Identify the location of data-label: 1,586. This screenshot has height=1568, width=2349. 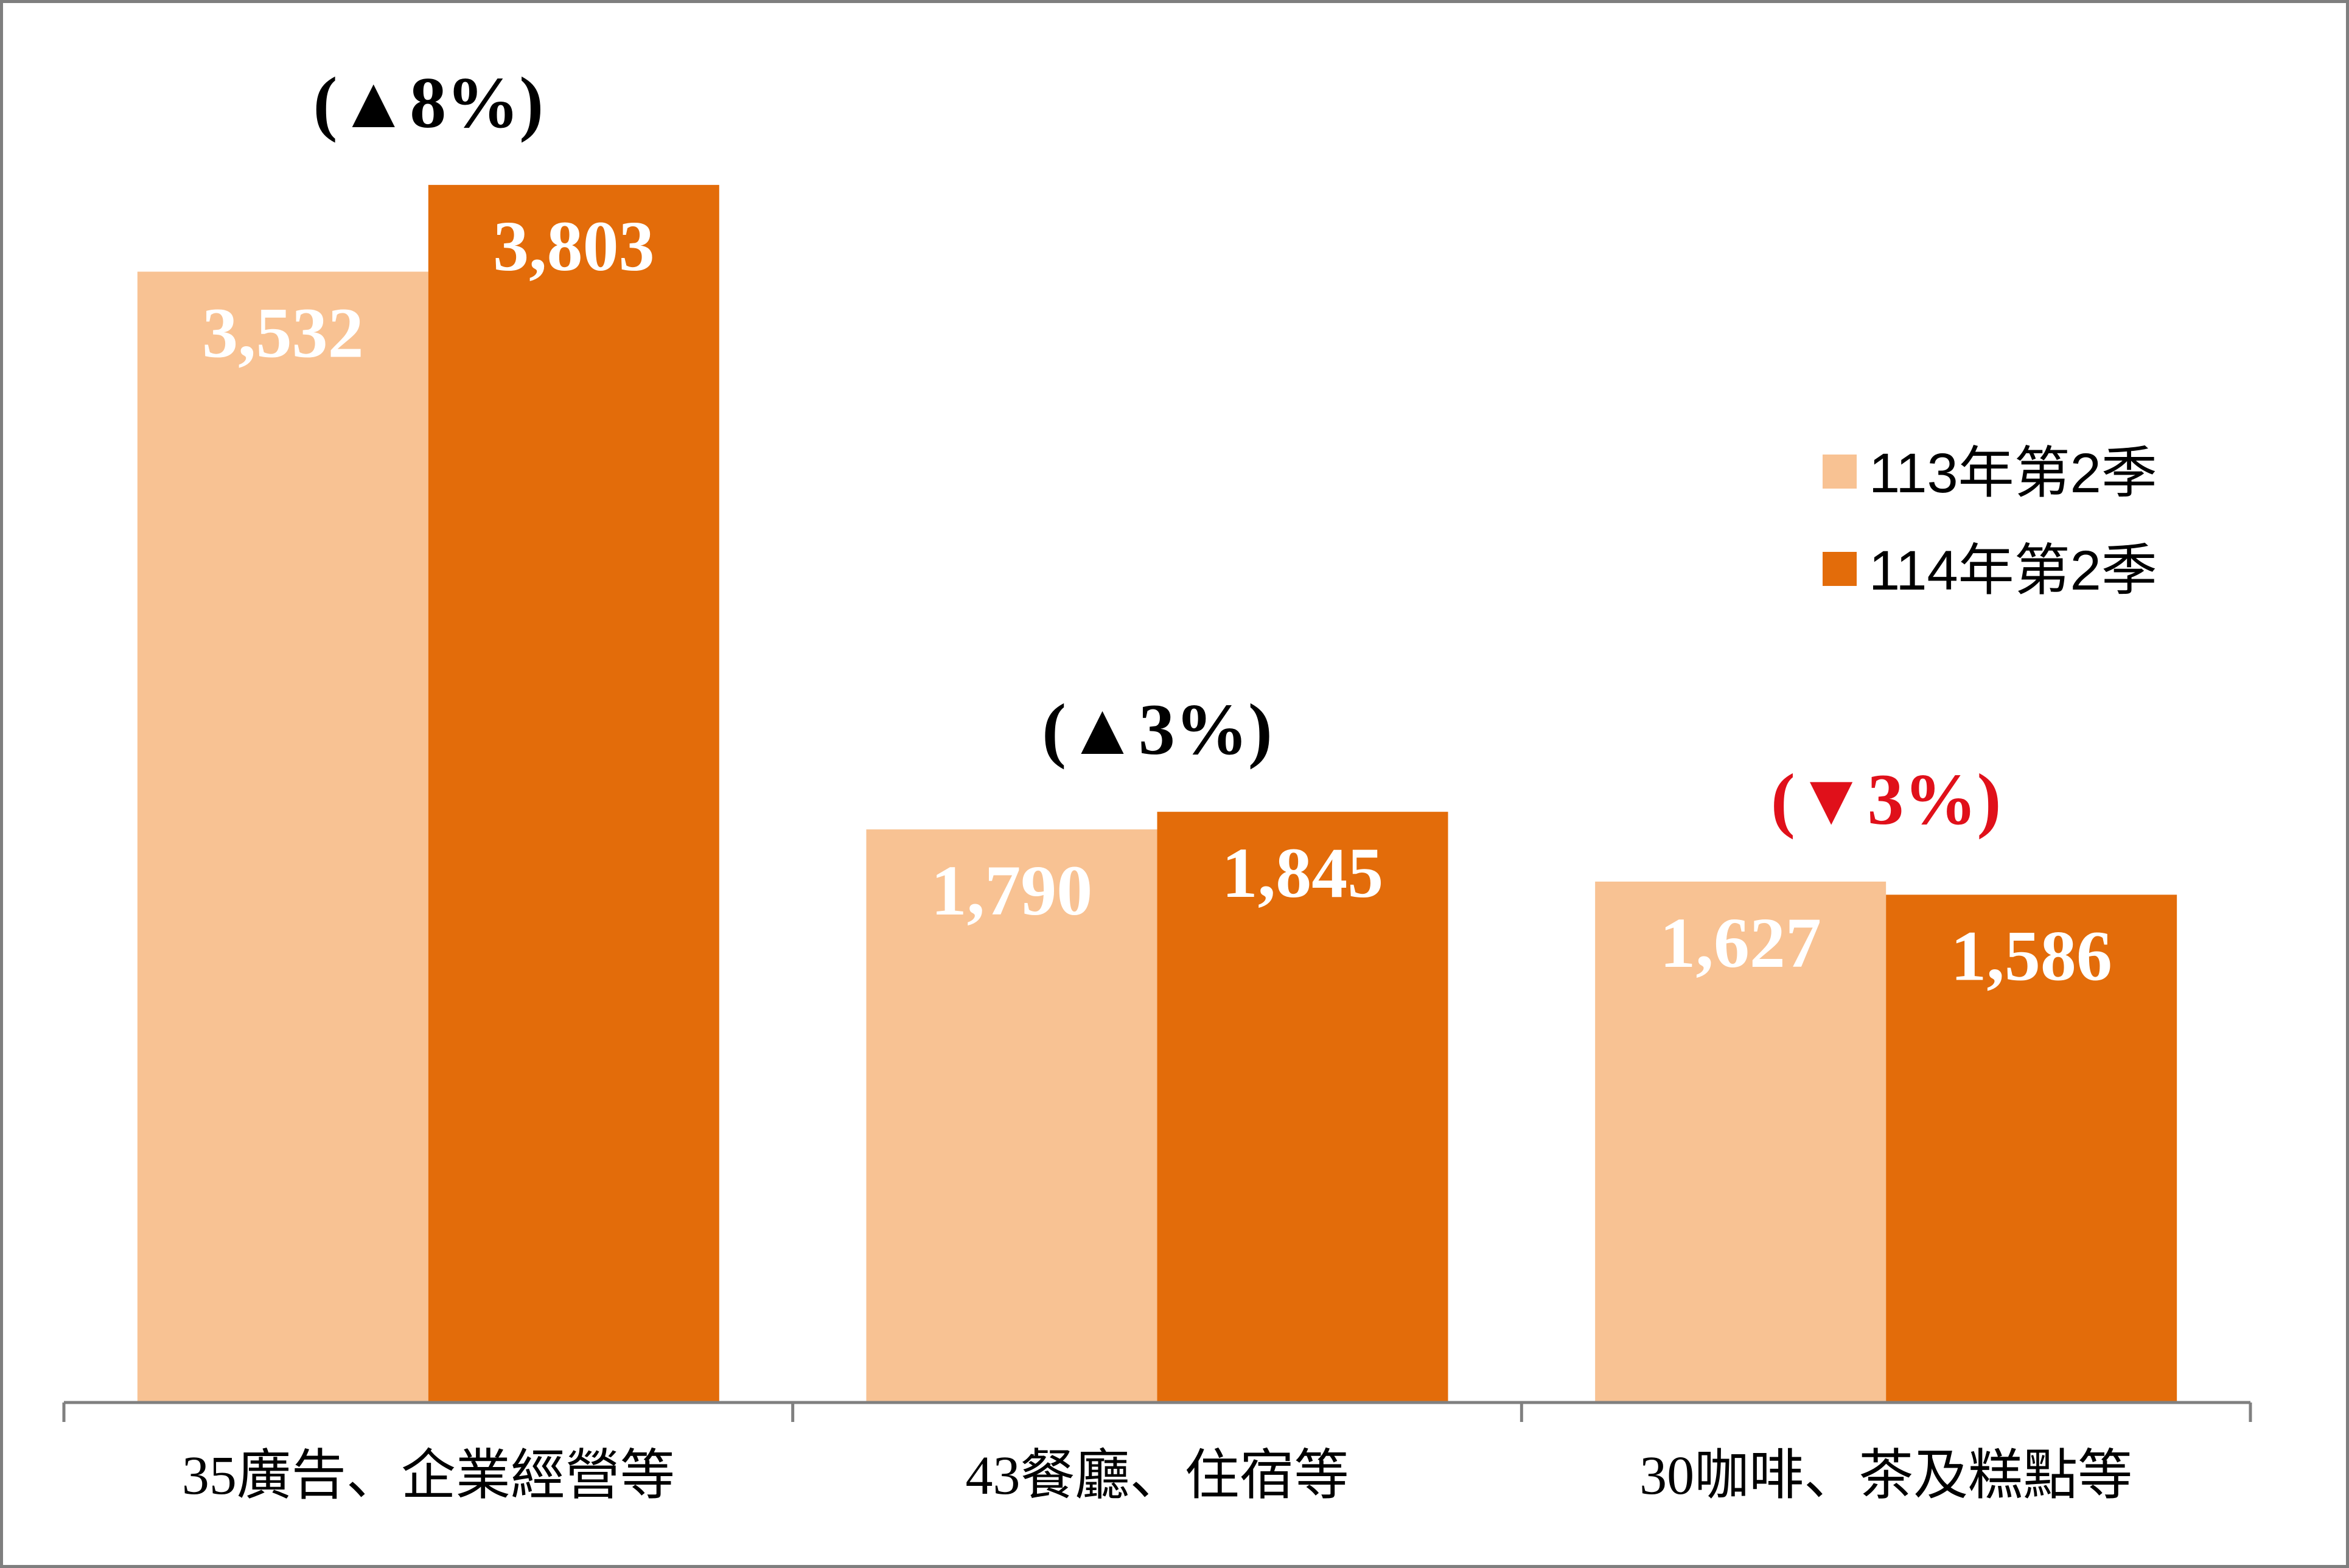
(2031, 955).